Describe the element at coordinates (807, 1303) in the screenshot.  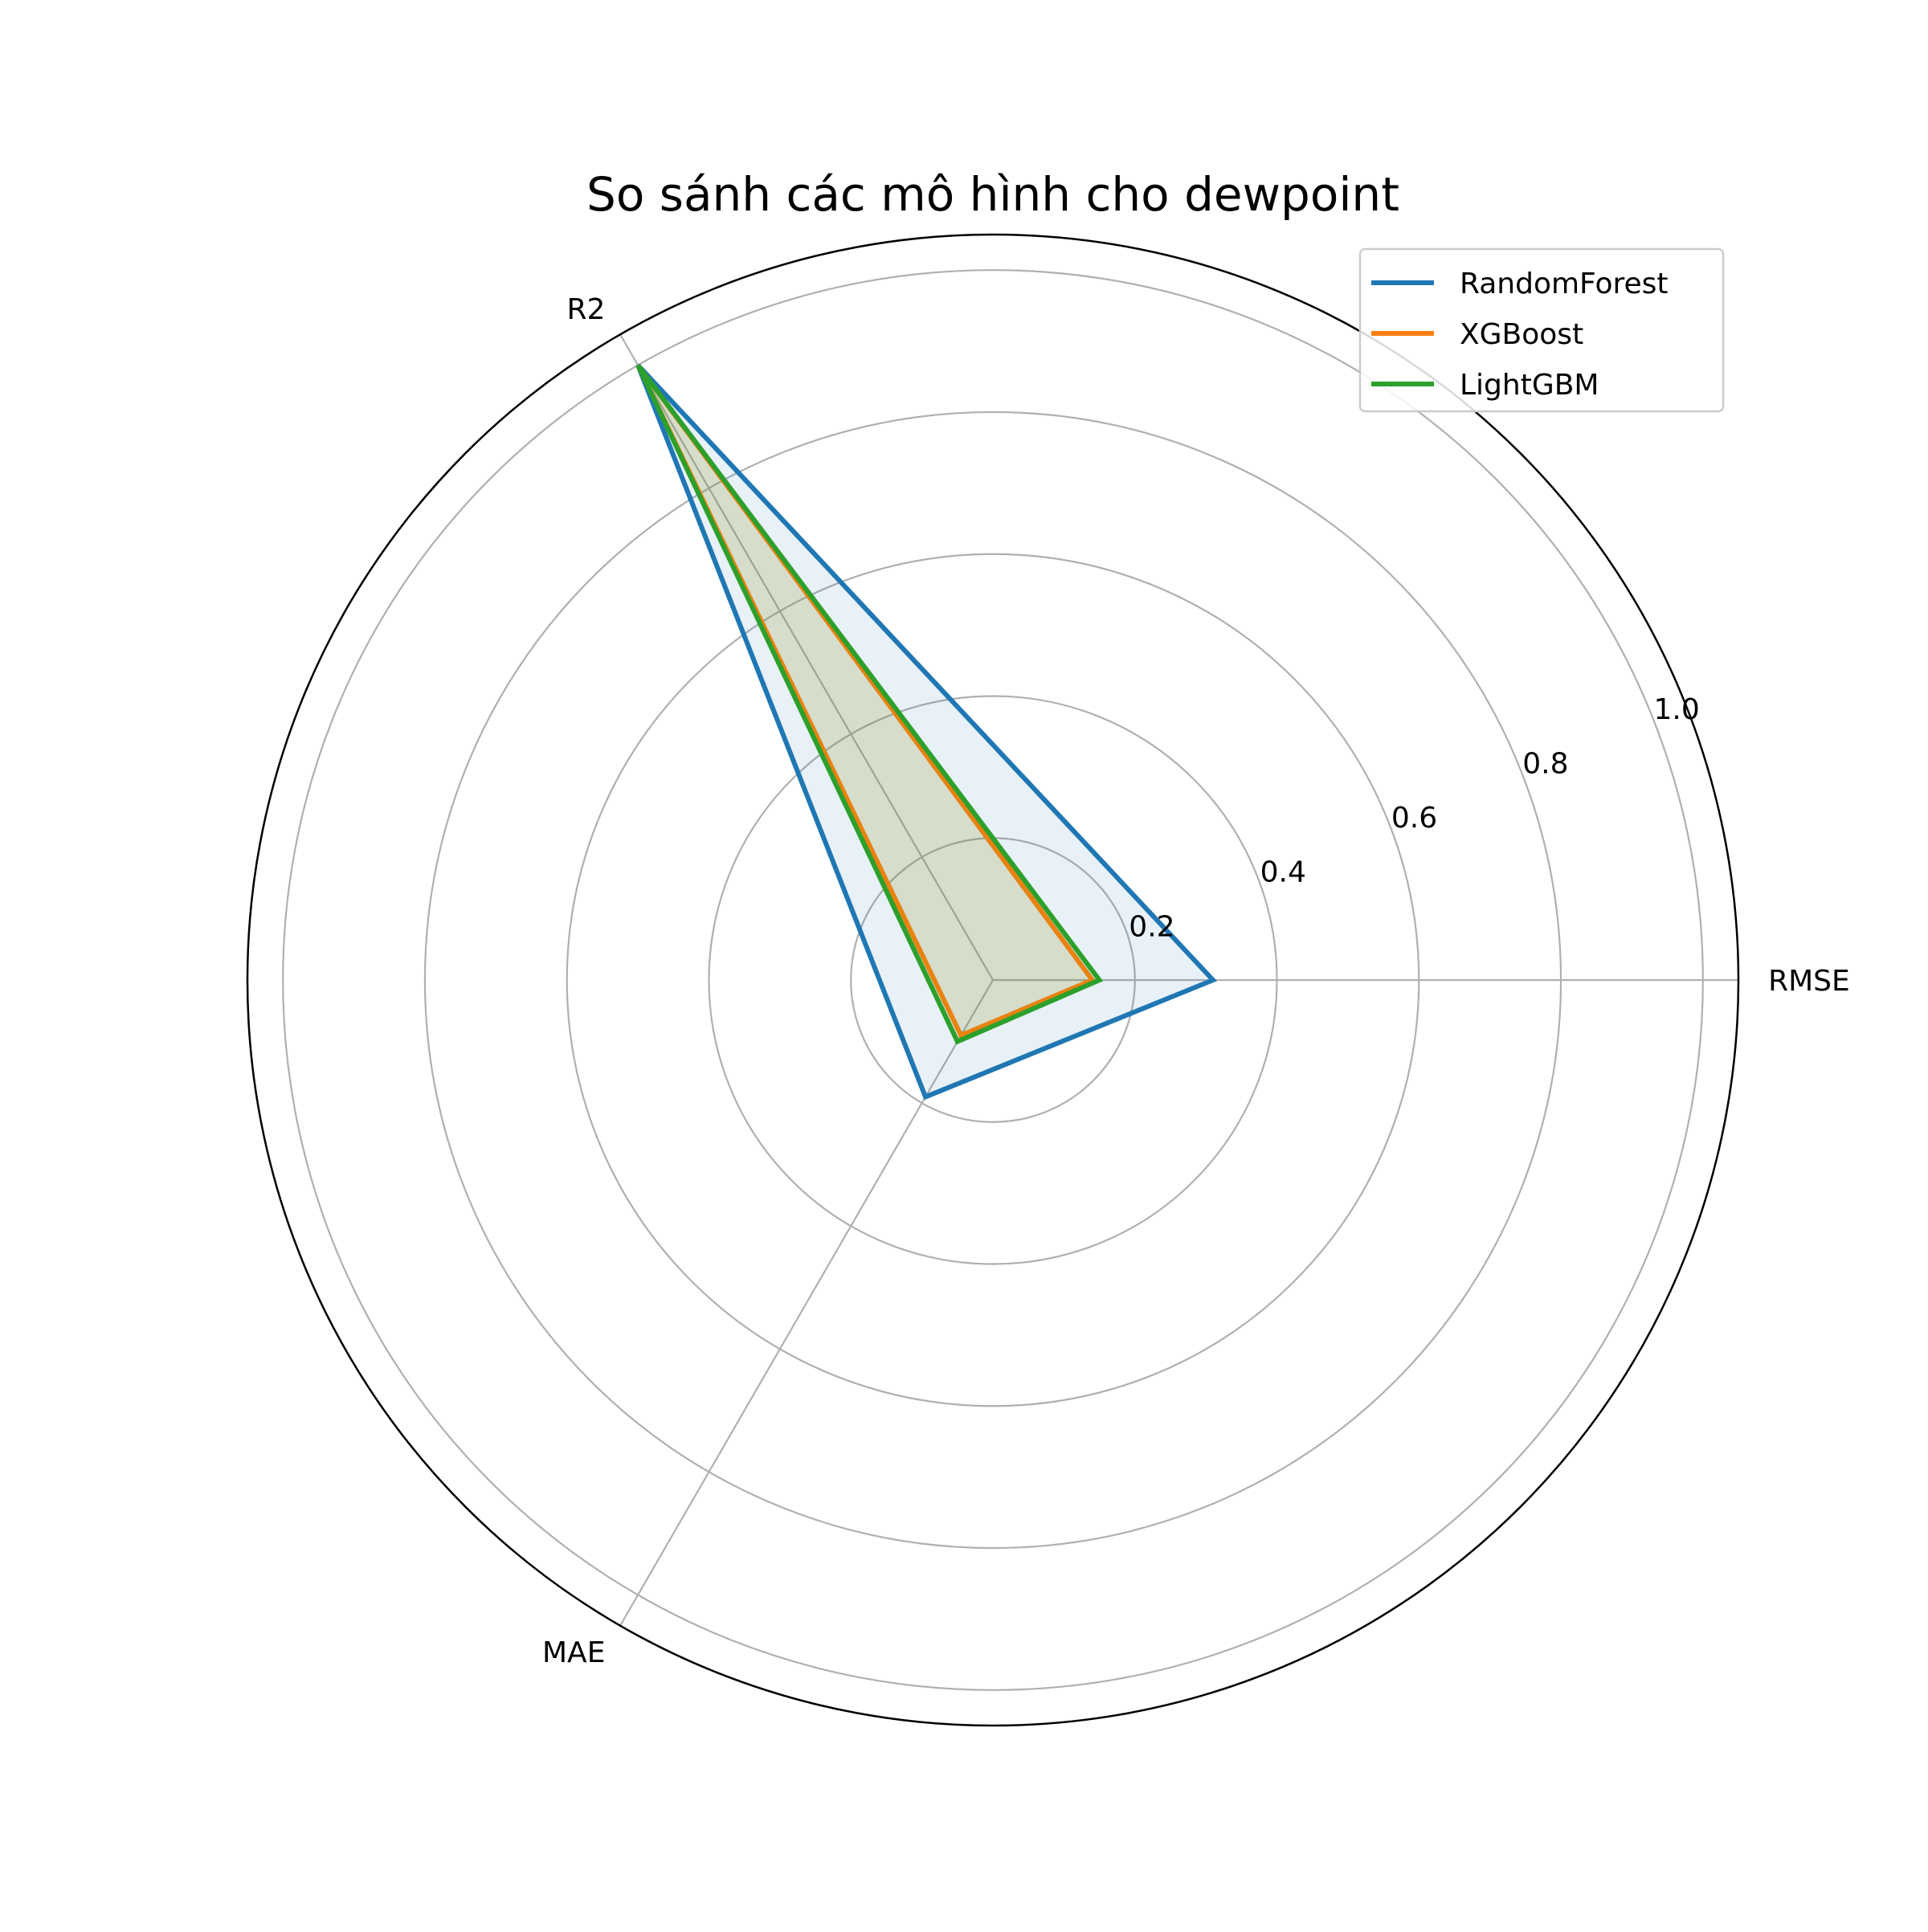
I see `spoke-mae` at that location.